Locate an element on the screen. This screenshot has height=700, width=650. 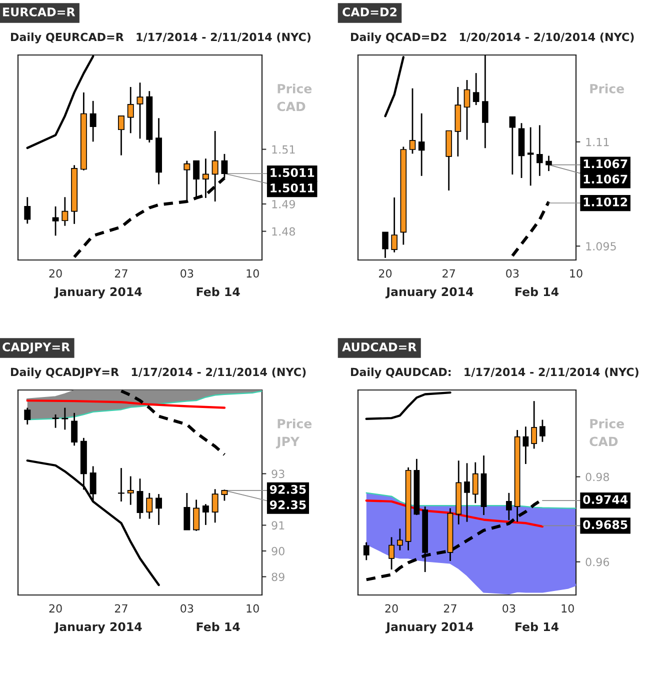
chart-title: CADJPY=R is located at coordinates (36, 348).